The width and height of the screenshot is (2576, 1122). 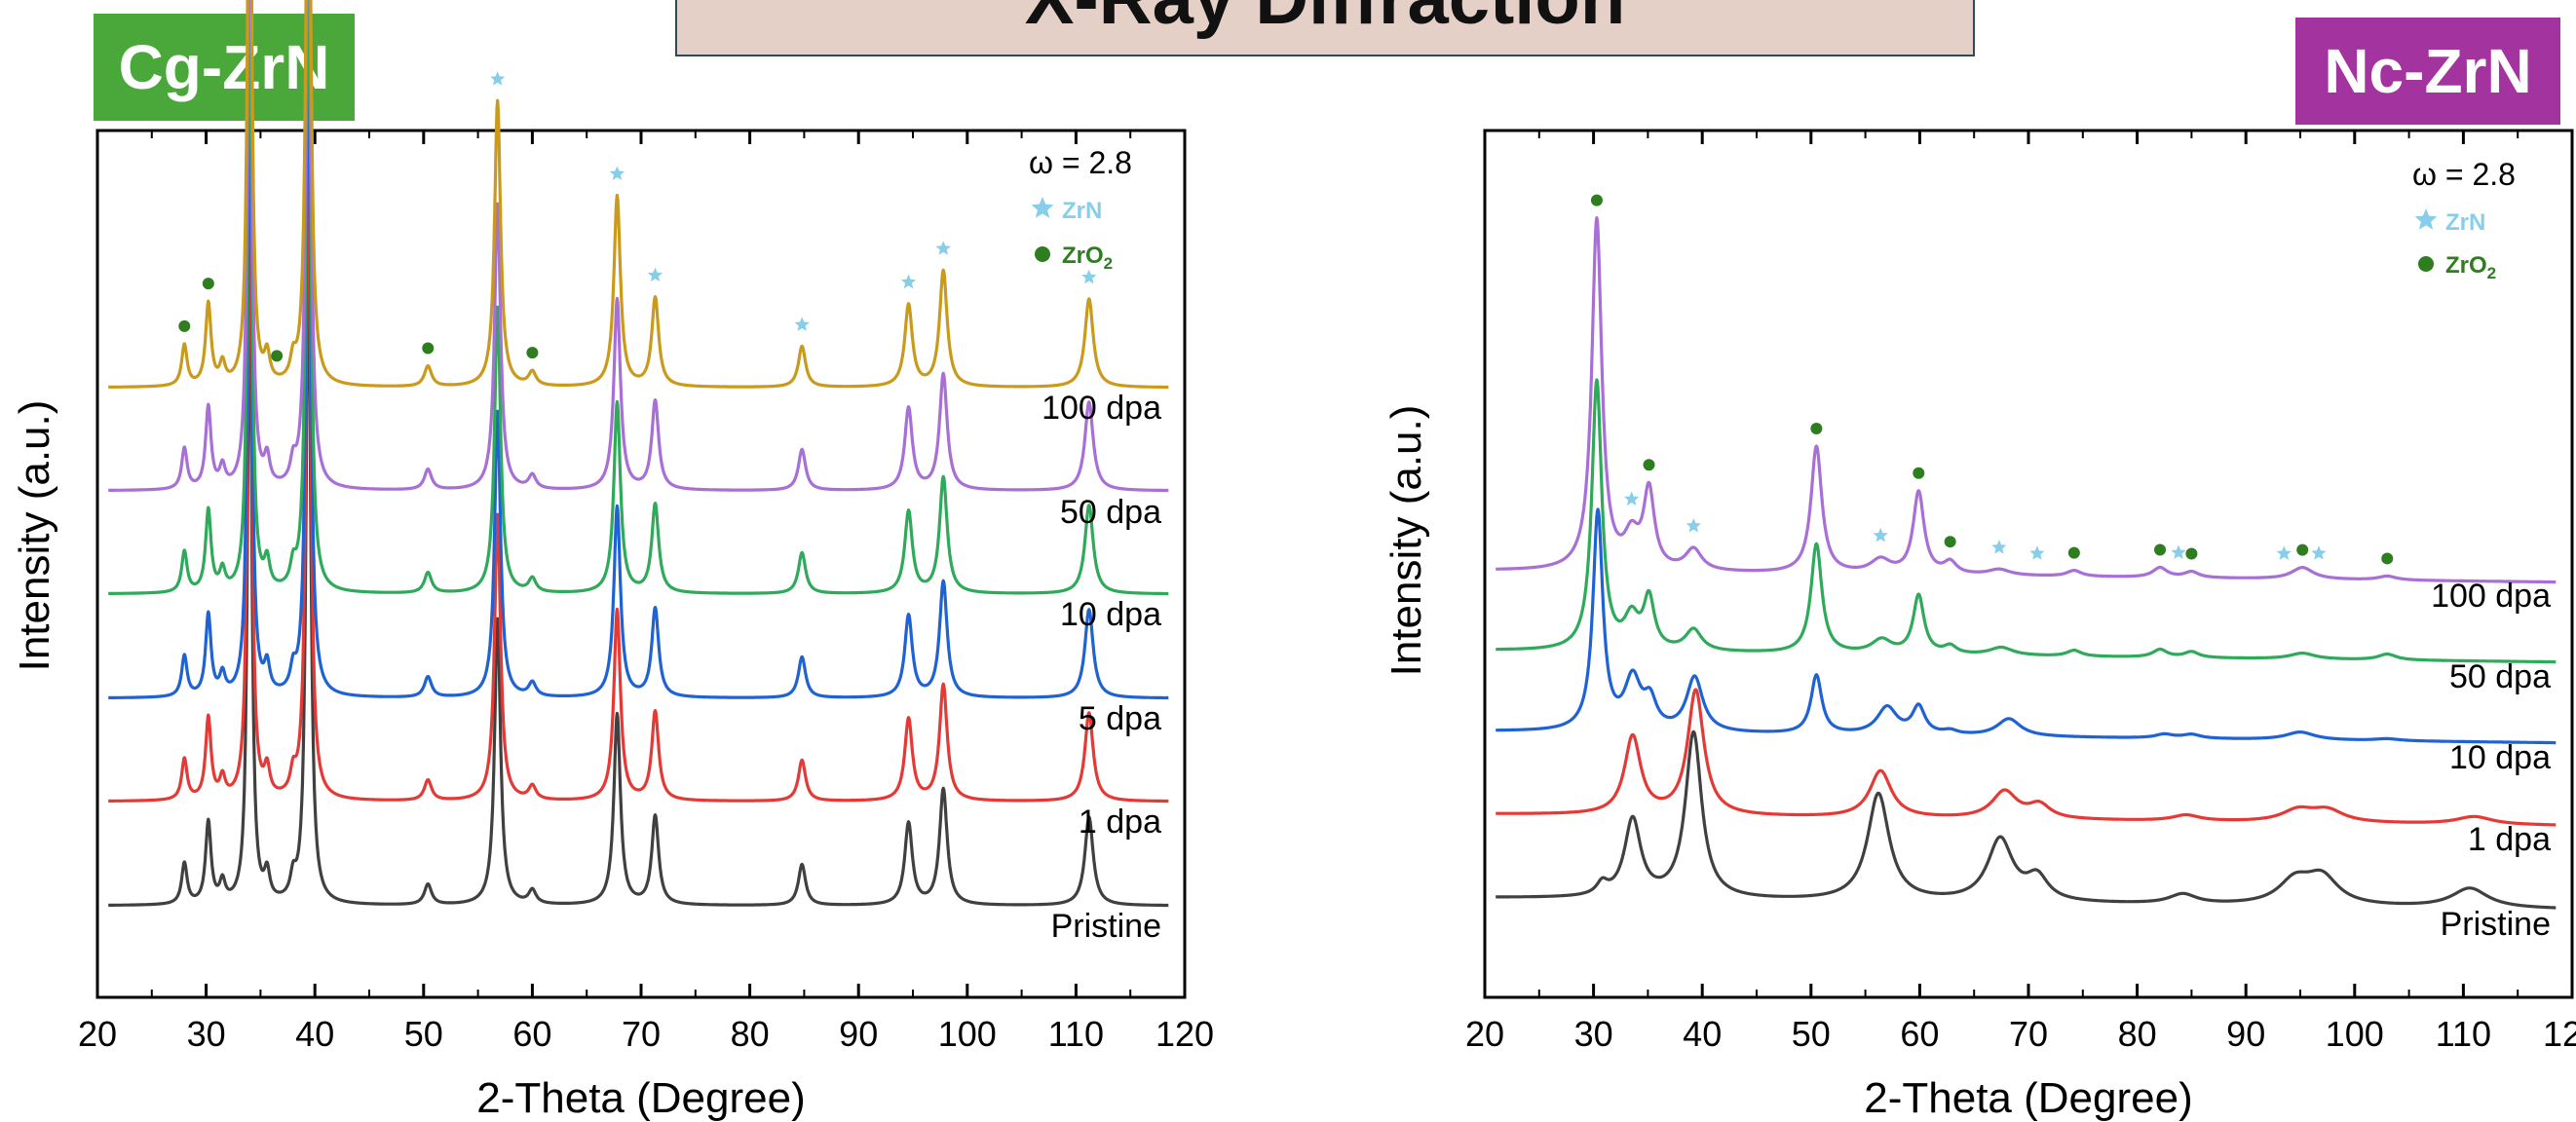 What do you see at coordinates (2427, 72) in the screenshot?
I see `nc-zrn-badge: Nc-ZrN` at bounding box center [2427, 72].